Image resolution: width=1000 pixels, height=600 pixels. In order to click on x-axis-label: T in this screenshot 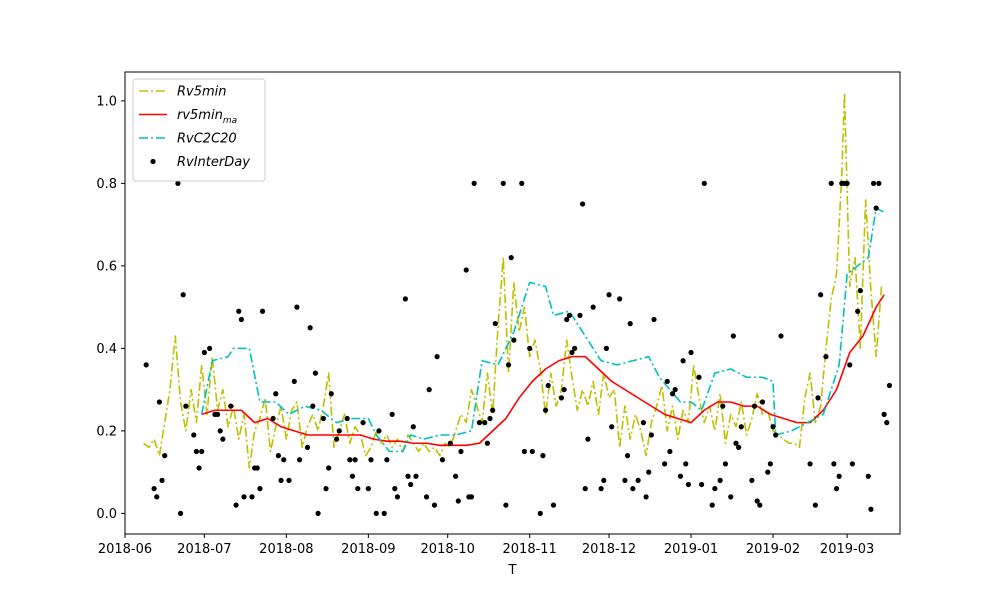, I will do `click(512, 570)`.